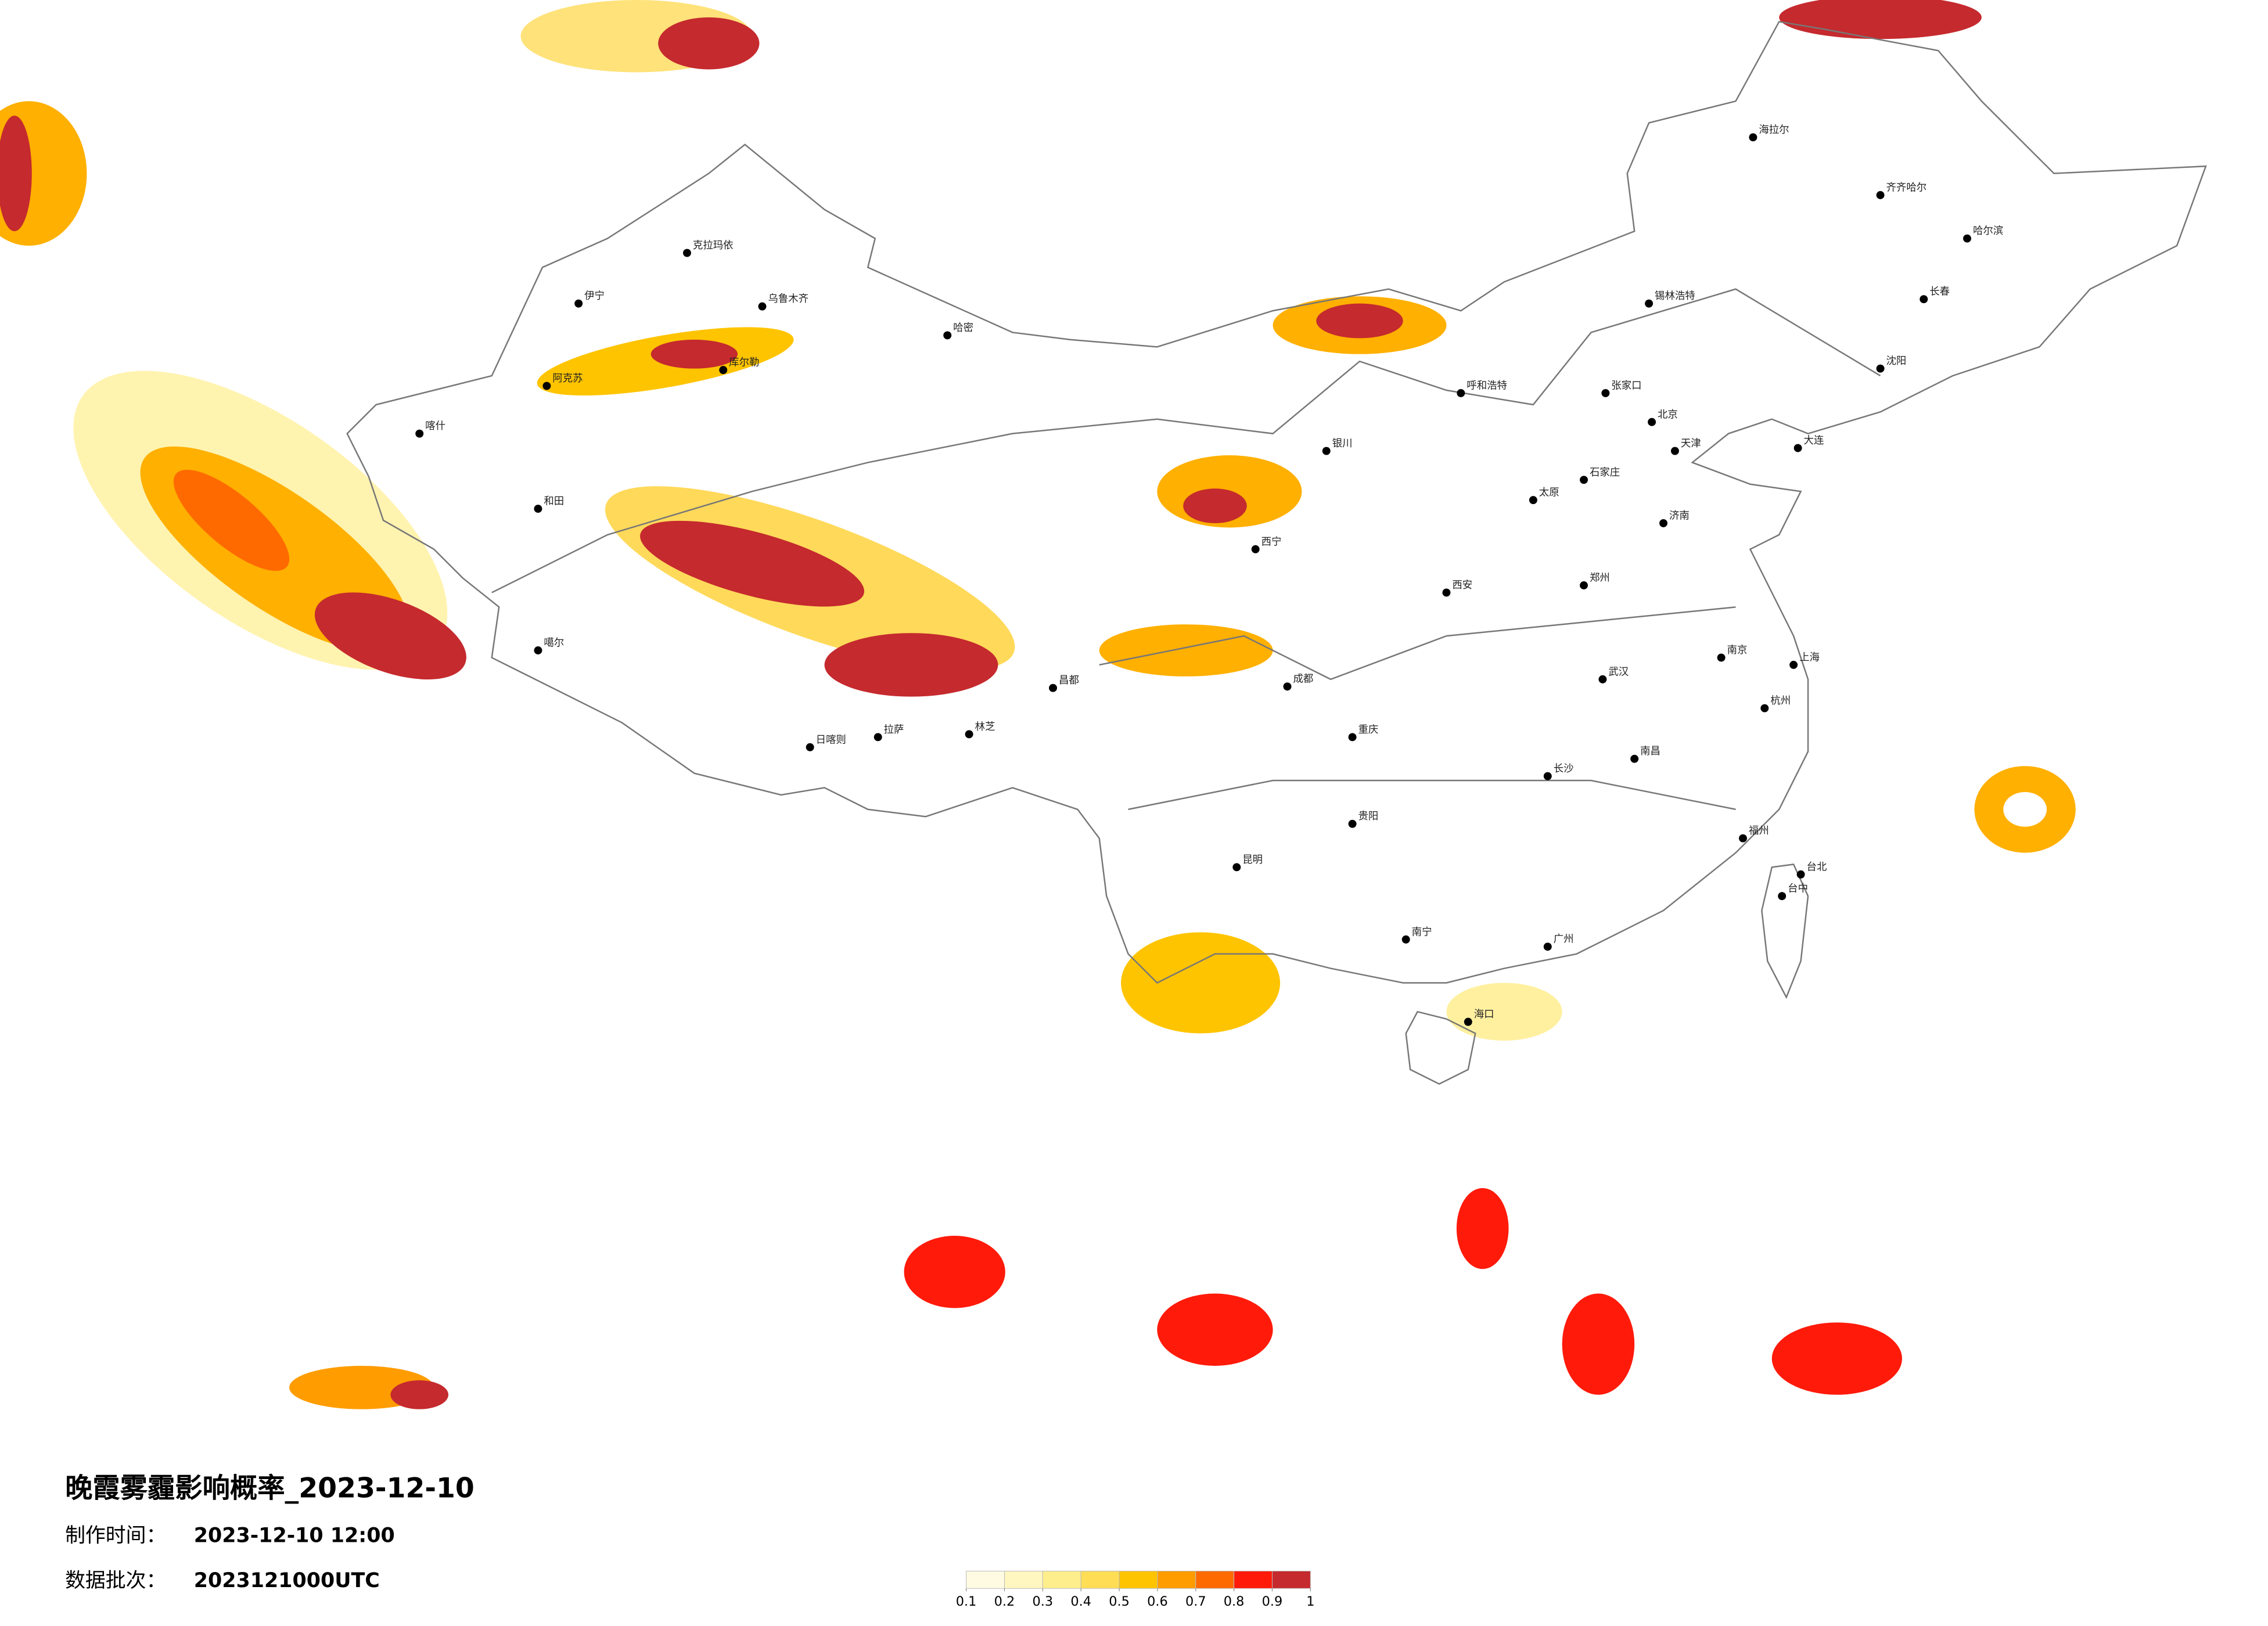 The height and width of the screenshot is (1626, 2268). What do you see at coordinates (1004, 1601) in the screenshot?
I see `legend-tick-label: 0.2` at bounding box center [1004, 1601].